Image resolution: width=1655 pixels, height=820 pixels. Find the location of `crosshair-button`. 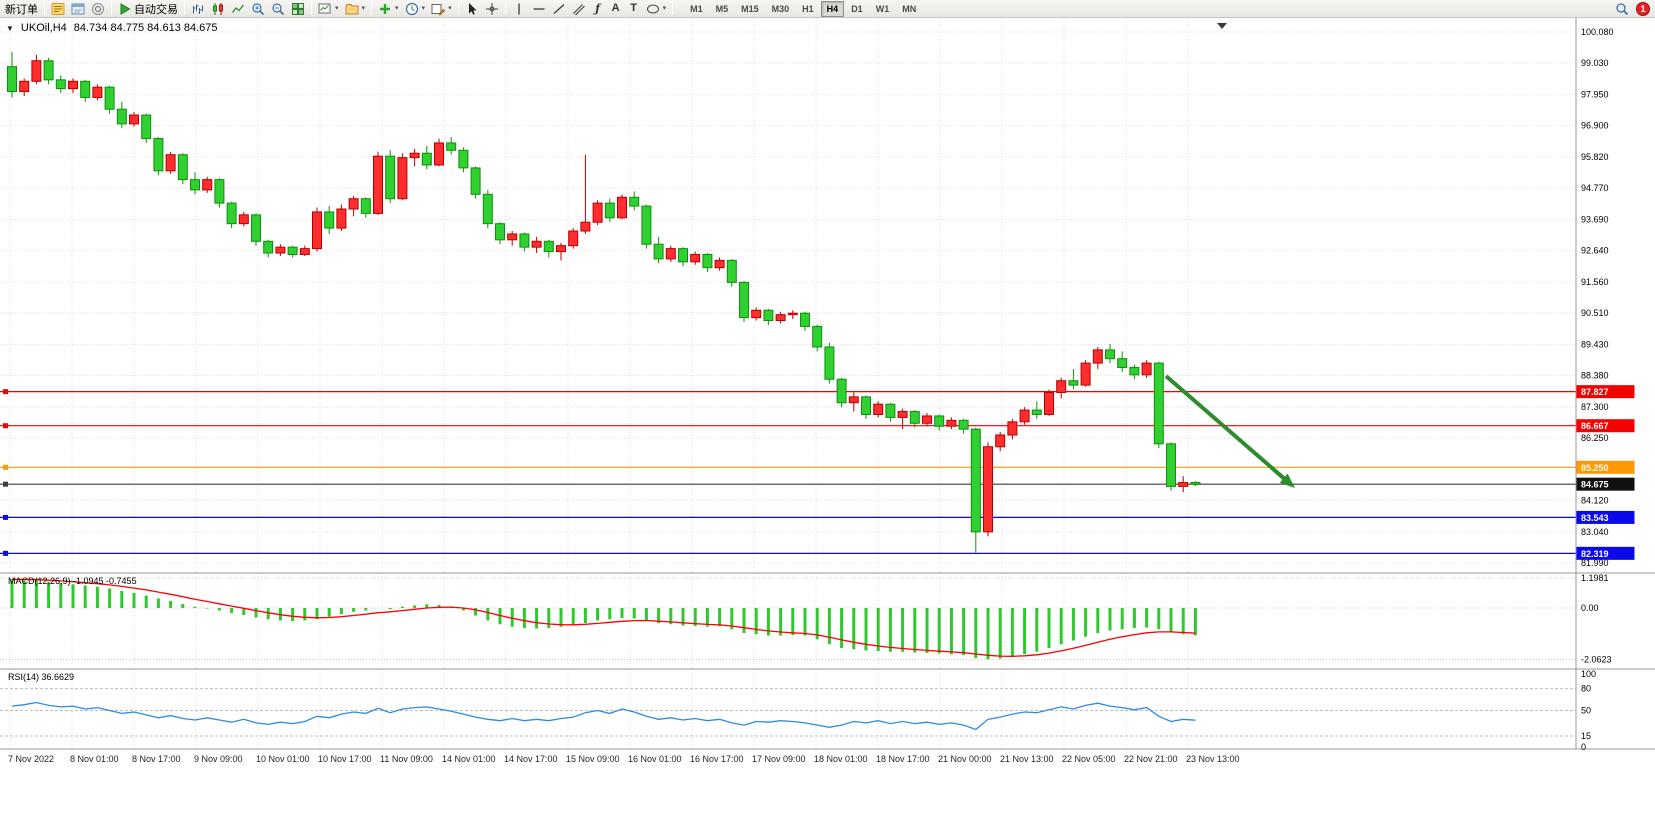

crosshair-button is located at coordinates (492, 9).